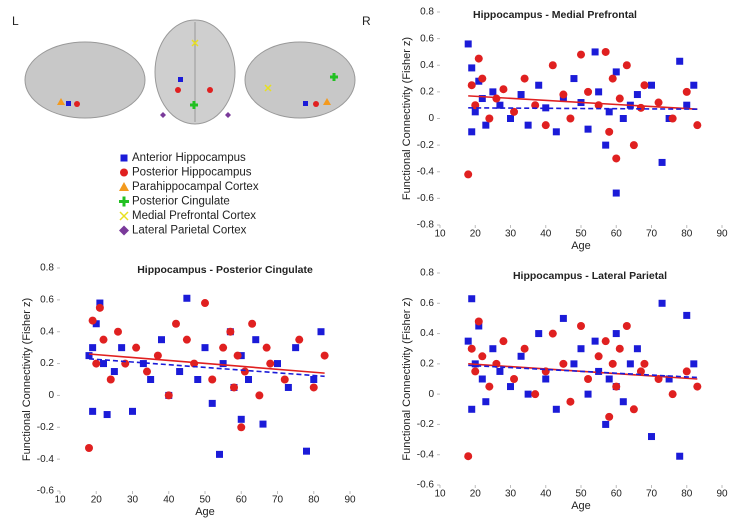 The width and height of the screenshot is (754, 518). I want to click on x-tick-label: 60, so click(617, 494).